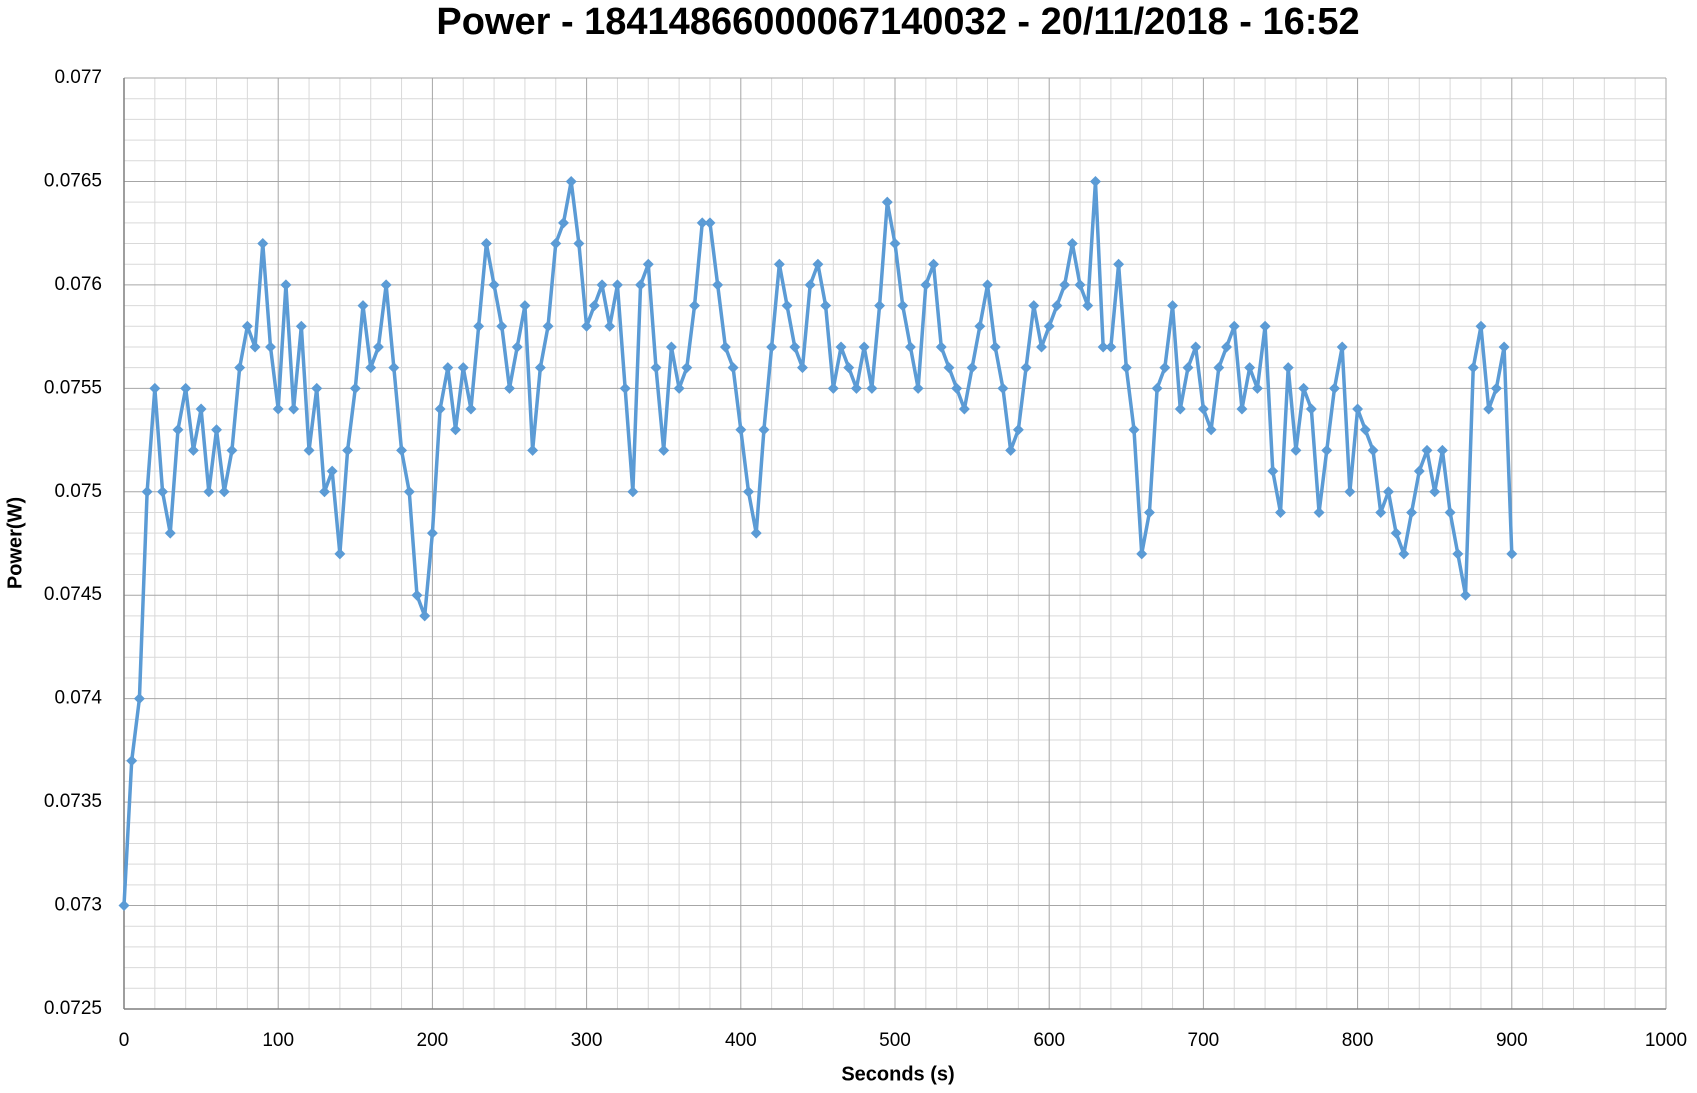 The image size is (1697, 1093). What do you see at coordinates (73, 180) in the screenshot?
I see `y-tick-label: 0.0765` at bounding box center [73, 180].